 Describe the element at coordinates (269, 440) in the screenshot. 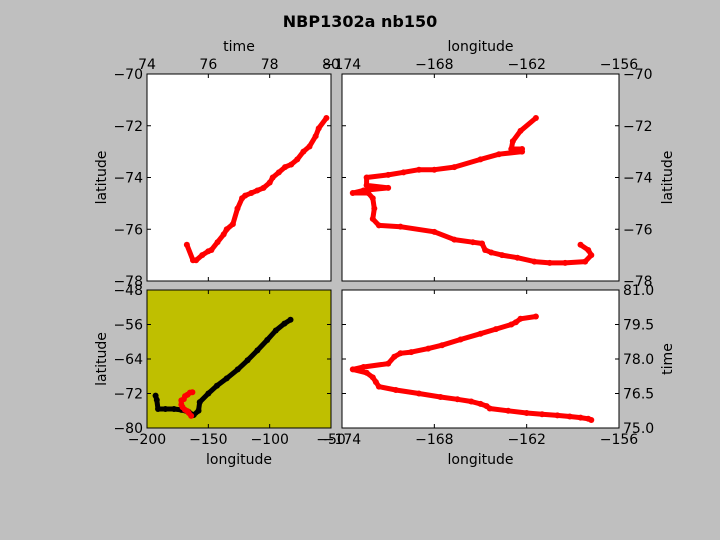

I see `x-tick-label: −100` at that location.